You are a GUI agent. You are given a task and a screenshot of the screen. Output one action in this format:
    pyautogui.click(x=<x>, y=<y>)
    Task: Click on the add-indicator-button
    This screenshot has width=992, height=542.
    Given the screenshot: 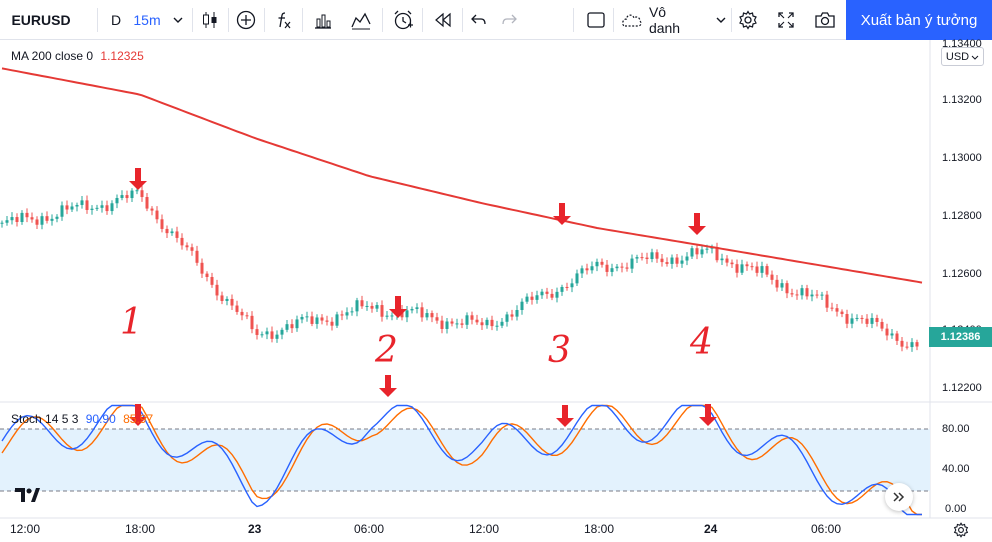 What is the action you would take?
    pyautogui.click(x=246, y=19)
    